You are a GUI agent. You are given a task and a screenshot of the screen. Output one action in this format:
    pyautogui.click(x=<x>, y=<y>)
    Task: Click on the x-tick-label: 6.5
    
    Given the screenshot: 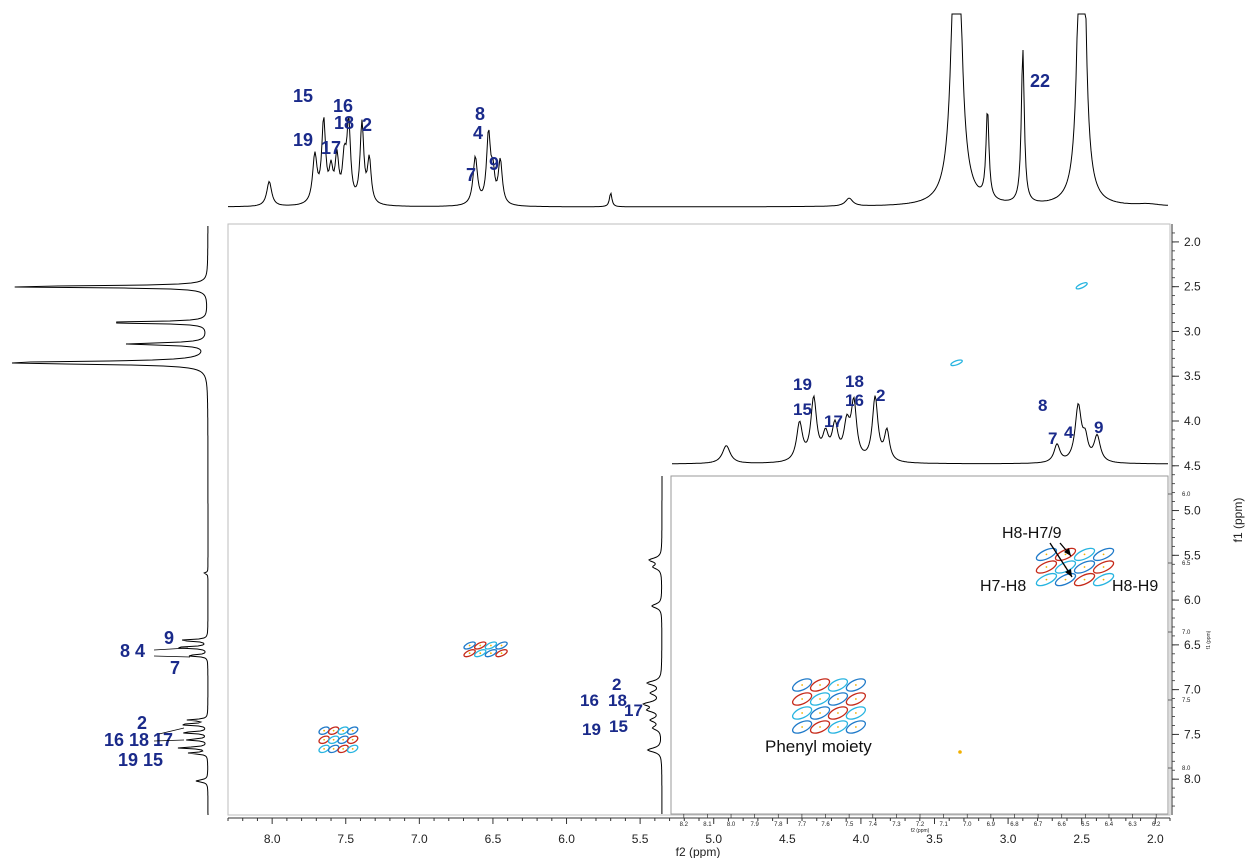 What is the action you would take?
    pyautogui.click(x=493, y=839)
    